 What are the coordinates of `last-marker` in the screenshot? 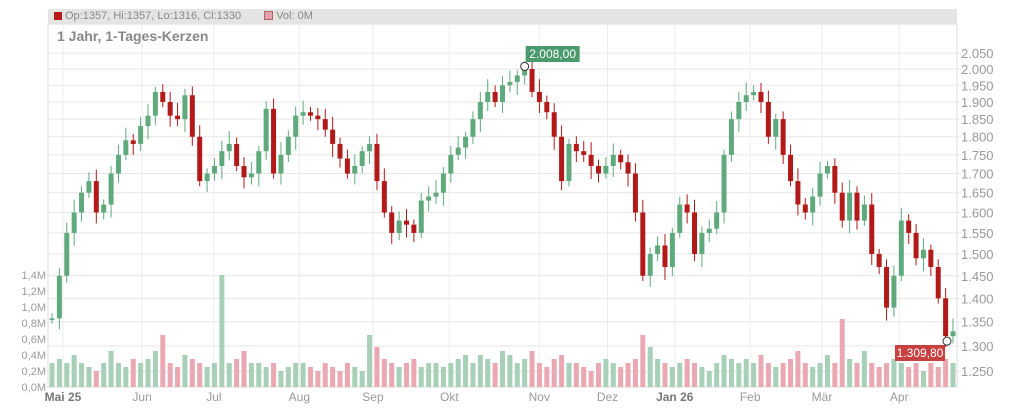 It's located at (947, 341).